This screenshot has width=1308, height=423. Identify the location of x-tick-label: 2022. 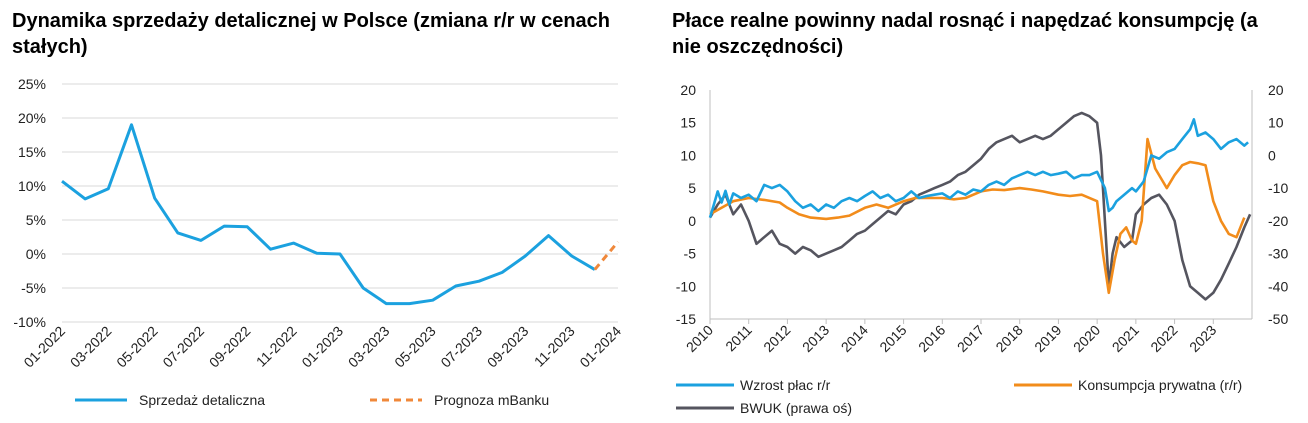
(1163, 338).